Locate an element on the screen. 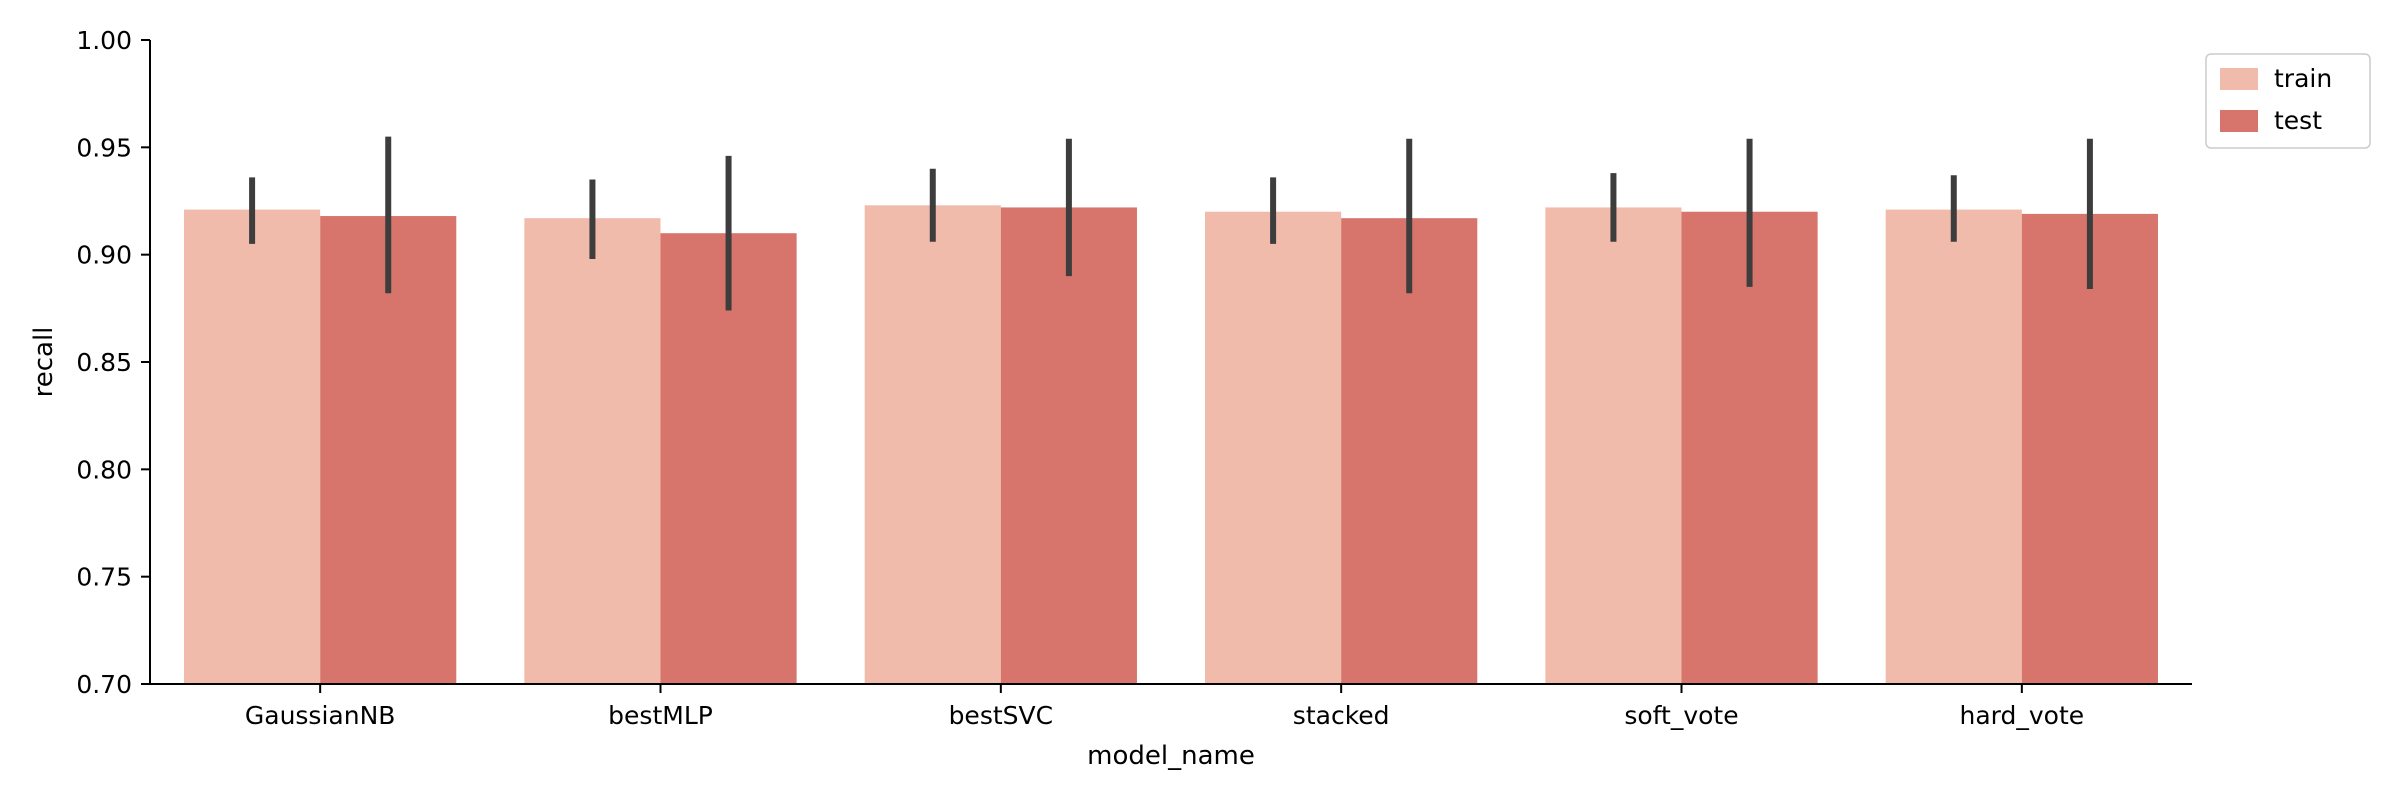 This screenshot has width=2400, height=805. y-tick-label: 0.70 is located at coordinates (104, 684).